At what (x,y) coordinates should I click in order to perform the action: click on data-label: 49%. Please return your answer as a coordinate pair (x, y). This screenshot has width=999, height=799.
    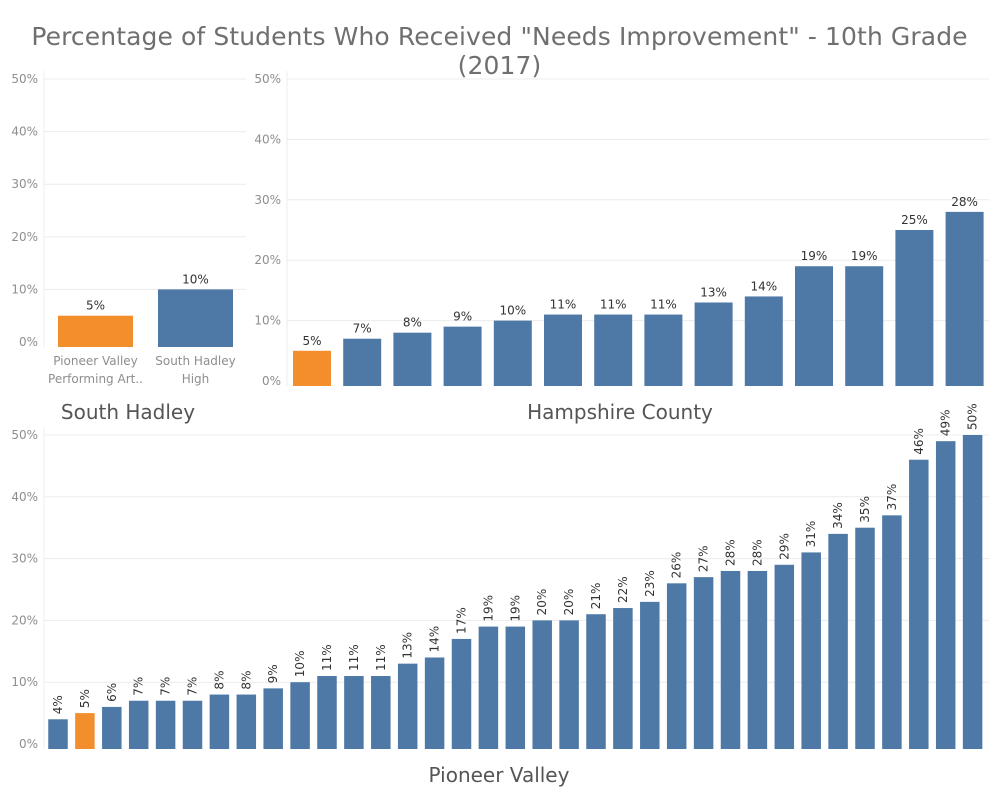
    Looking at the image, I should click on (946, 423).